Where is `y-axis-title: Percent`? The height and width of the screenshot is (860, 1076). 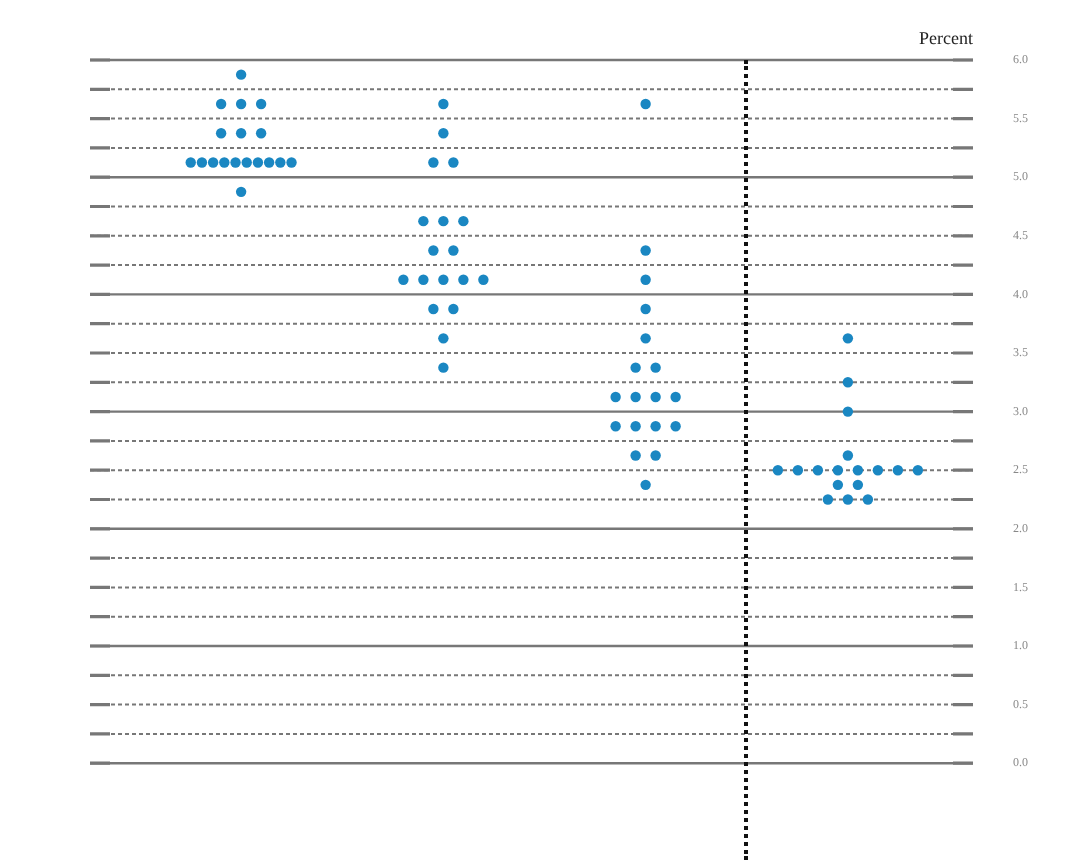
y-axis-title: Percent is located at coordinates (946, 38).